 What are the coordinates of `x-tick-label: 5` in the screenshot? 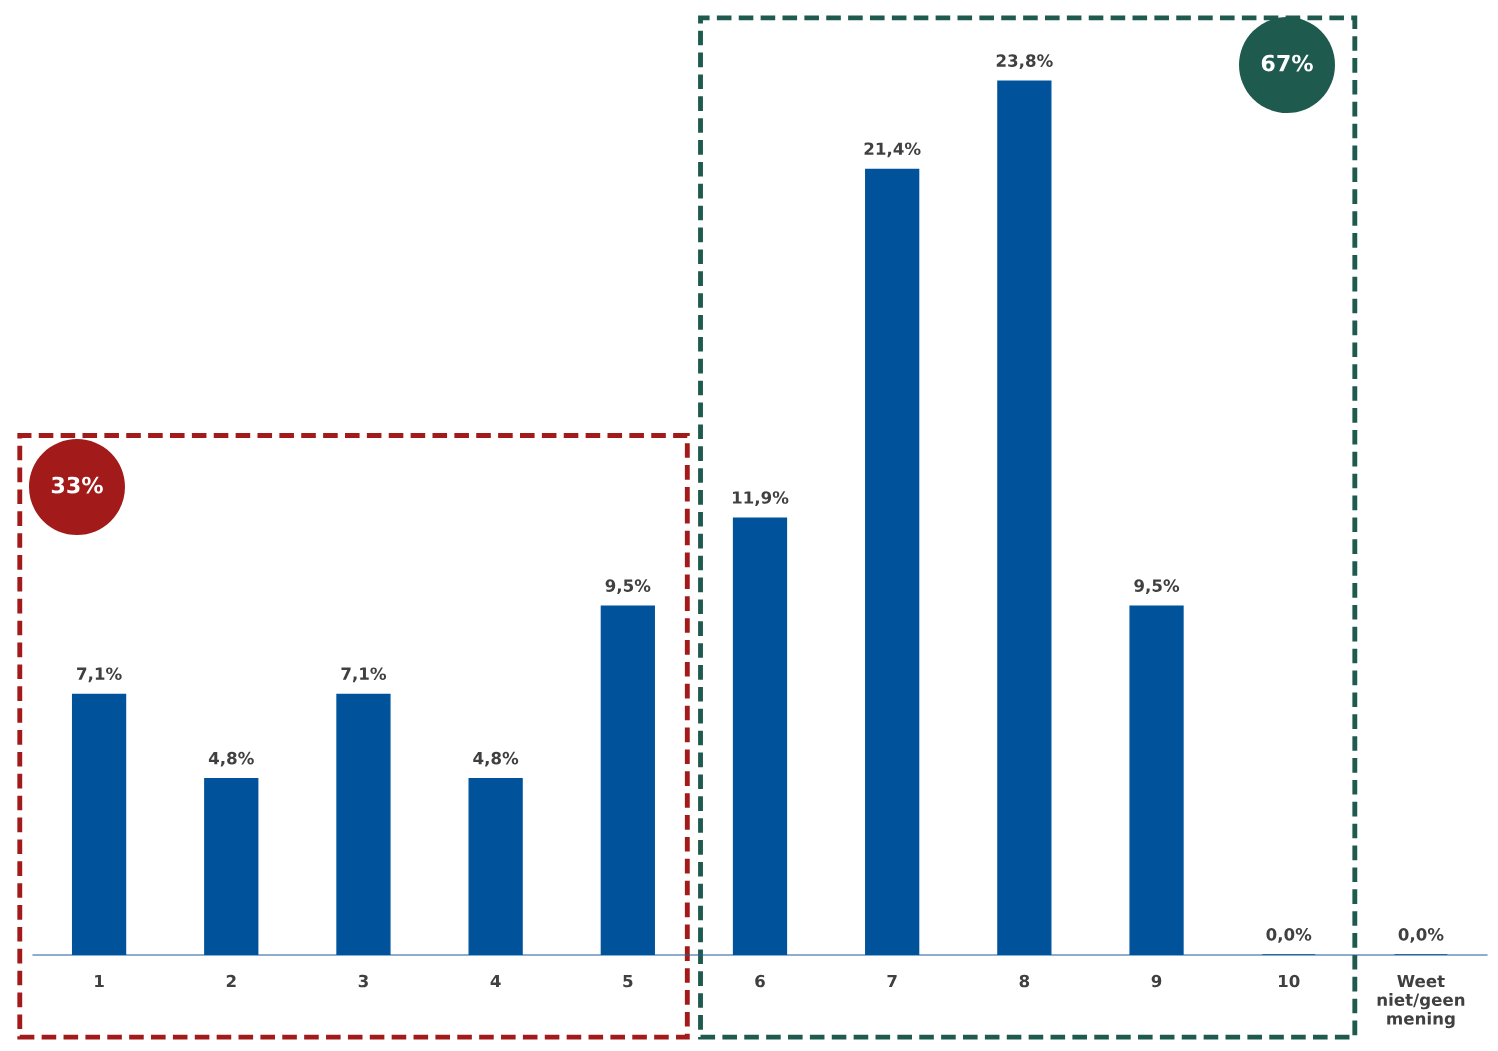 It's located at (628, 981).